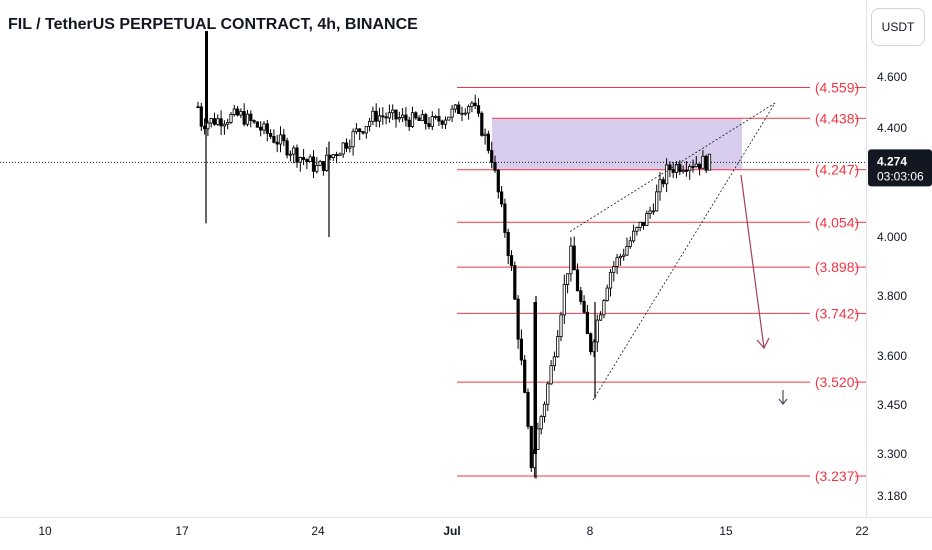 The image size is (932, 550). What do you see at coordinates (892, 77) in the screenshot?
I see `price-tick-label: 4.600` at bounding box center [892, 77].